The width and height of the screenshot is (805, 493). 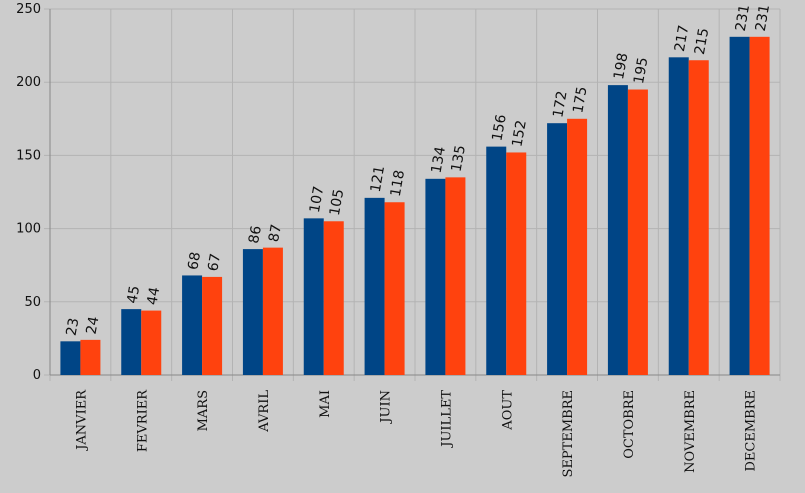 What do you see at coordinates (81, 420) in the screenshot?
I see `category-label: JANVIER` at bounding box center [81, 420].